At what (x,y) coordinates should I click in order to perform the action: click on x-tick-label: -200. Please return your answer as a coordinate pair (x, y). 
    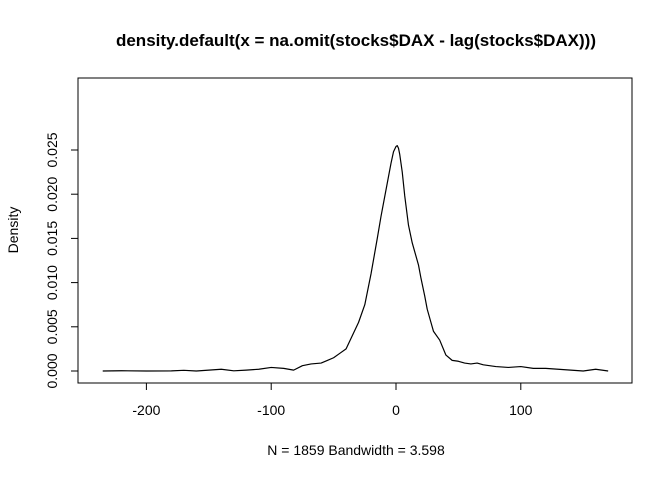
    Looking at the image, I should click on (146, 410).